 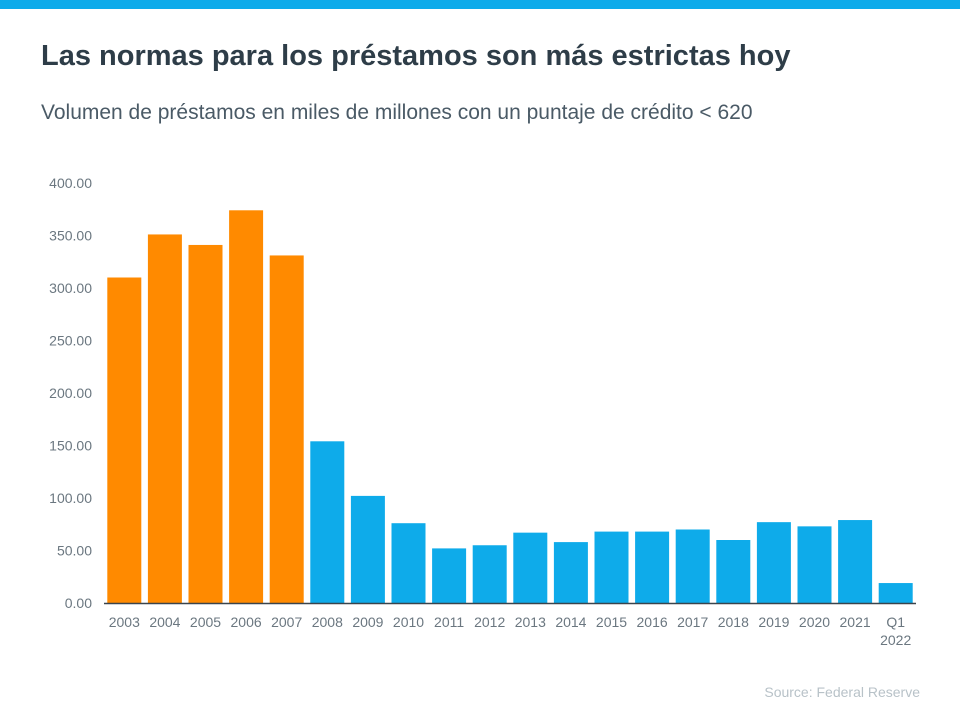 What do you see at coordinates (327, 622) in the screenshot?
I see `x-tick-label: 2008` at bounding box center [327, 622].